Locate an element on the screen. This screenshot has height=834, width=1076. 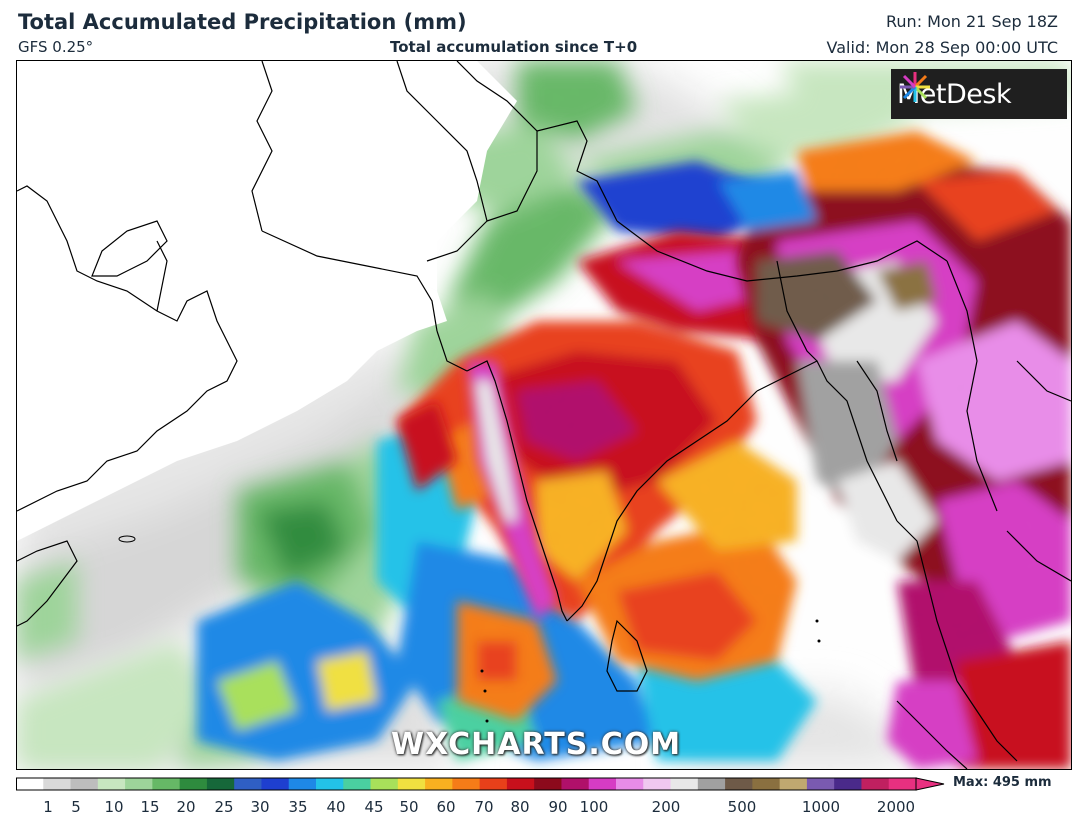
colorbar-tick-label: 1000 is located at coordinates (821, 807).